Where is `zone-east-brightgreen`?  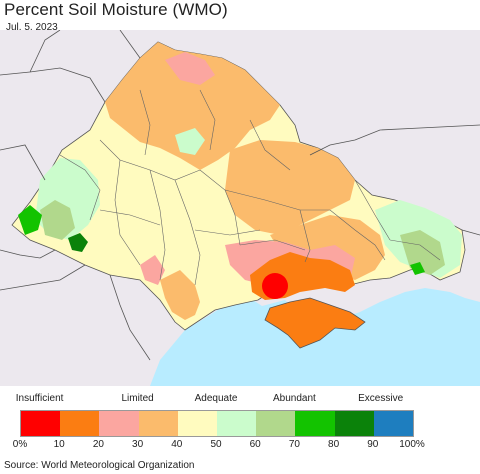 zone-east-brightgreen is located at coordinates (417, 268).